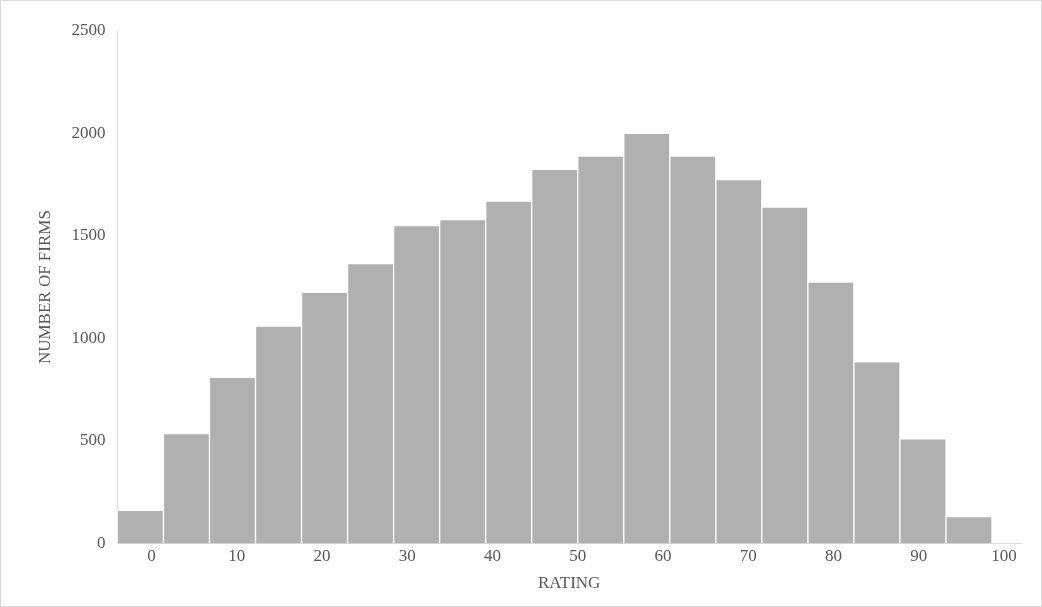 This screenshot has height=607, width=1042. What do you see at coordinates (44, 287) in the screenshot?
I see `y-axis-title: NUMBER OF FIRMS` at bounding box center [44, 287].